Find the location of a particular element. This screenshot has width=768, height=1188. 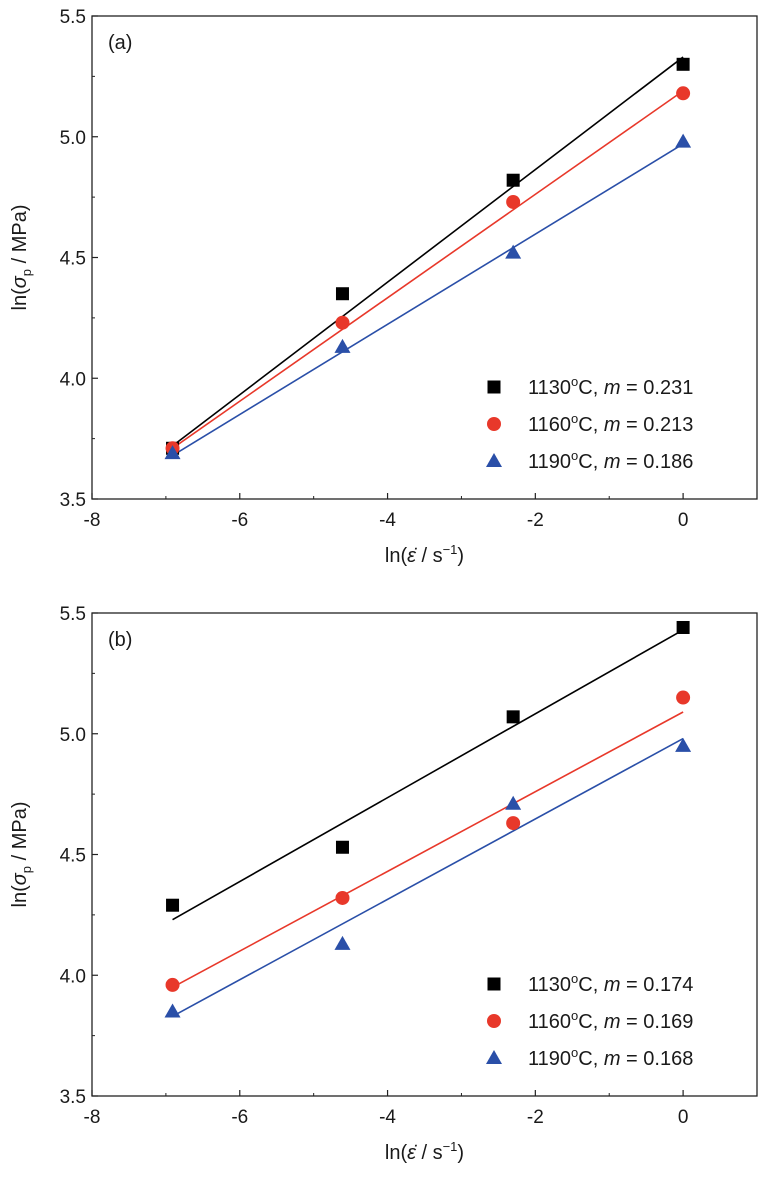

legend-label: 1190oC, m = 0.186 is located at coordinates (610, 460).